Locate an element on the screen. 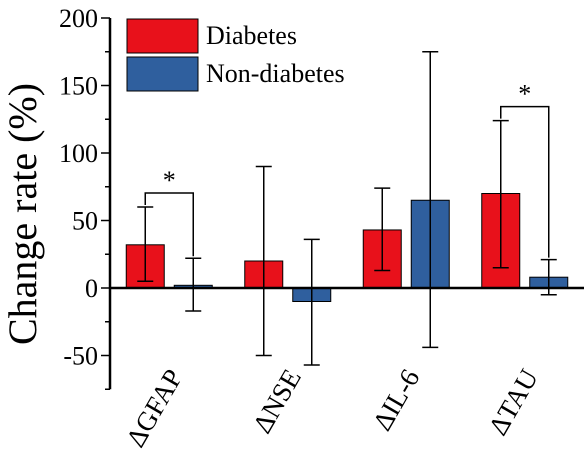  y-tick-label-150: 150 is located at coordinates (78, 86).